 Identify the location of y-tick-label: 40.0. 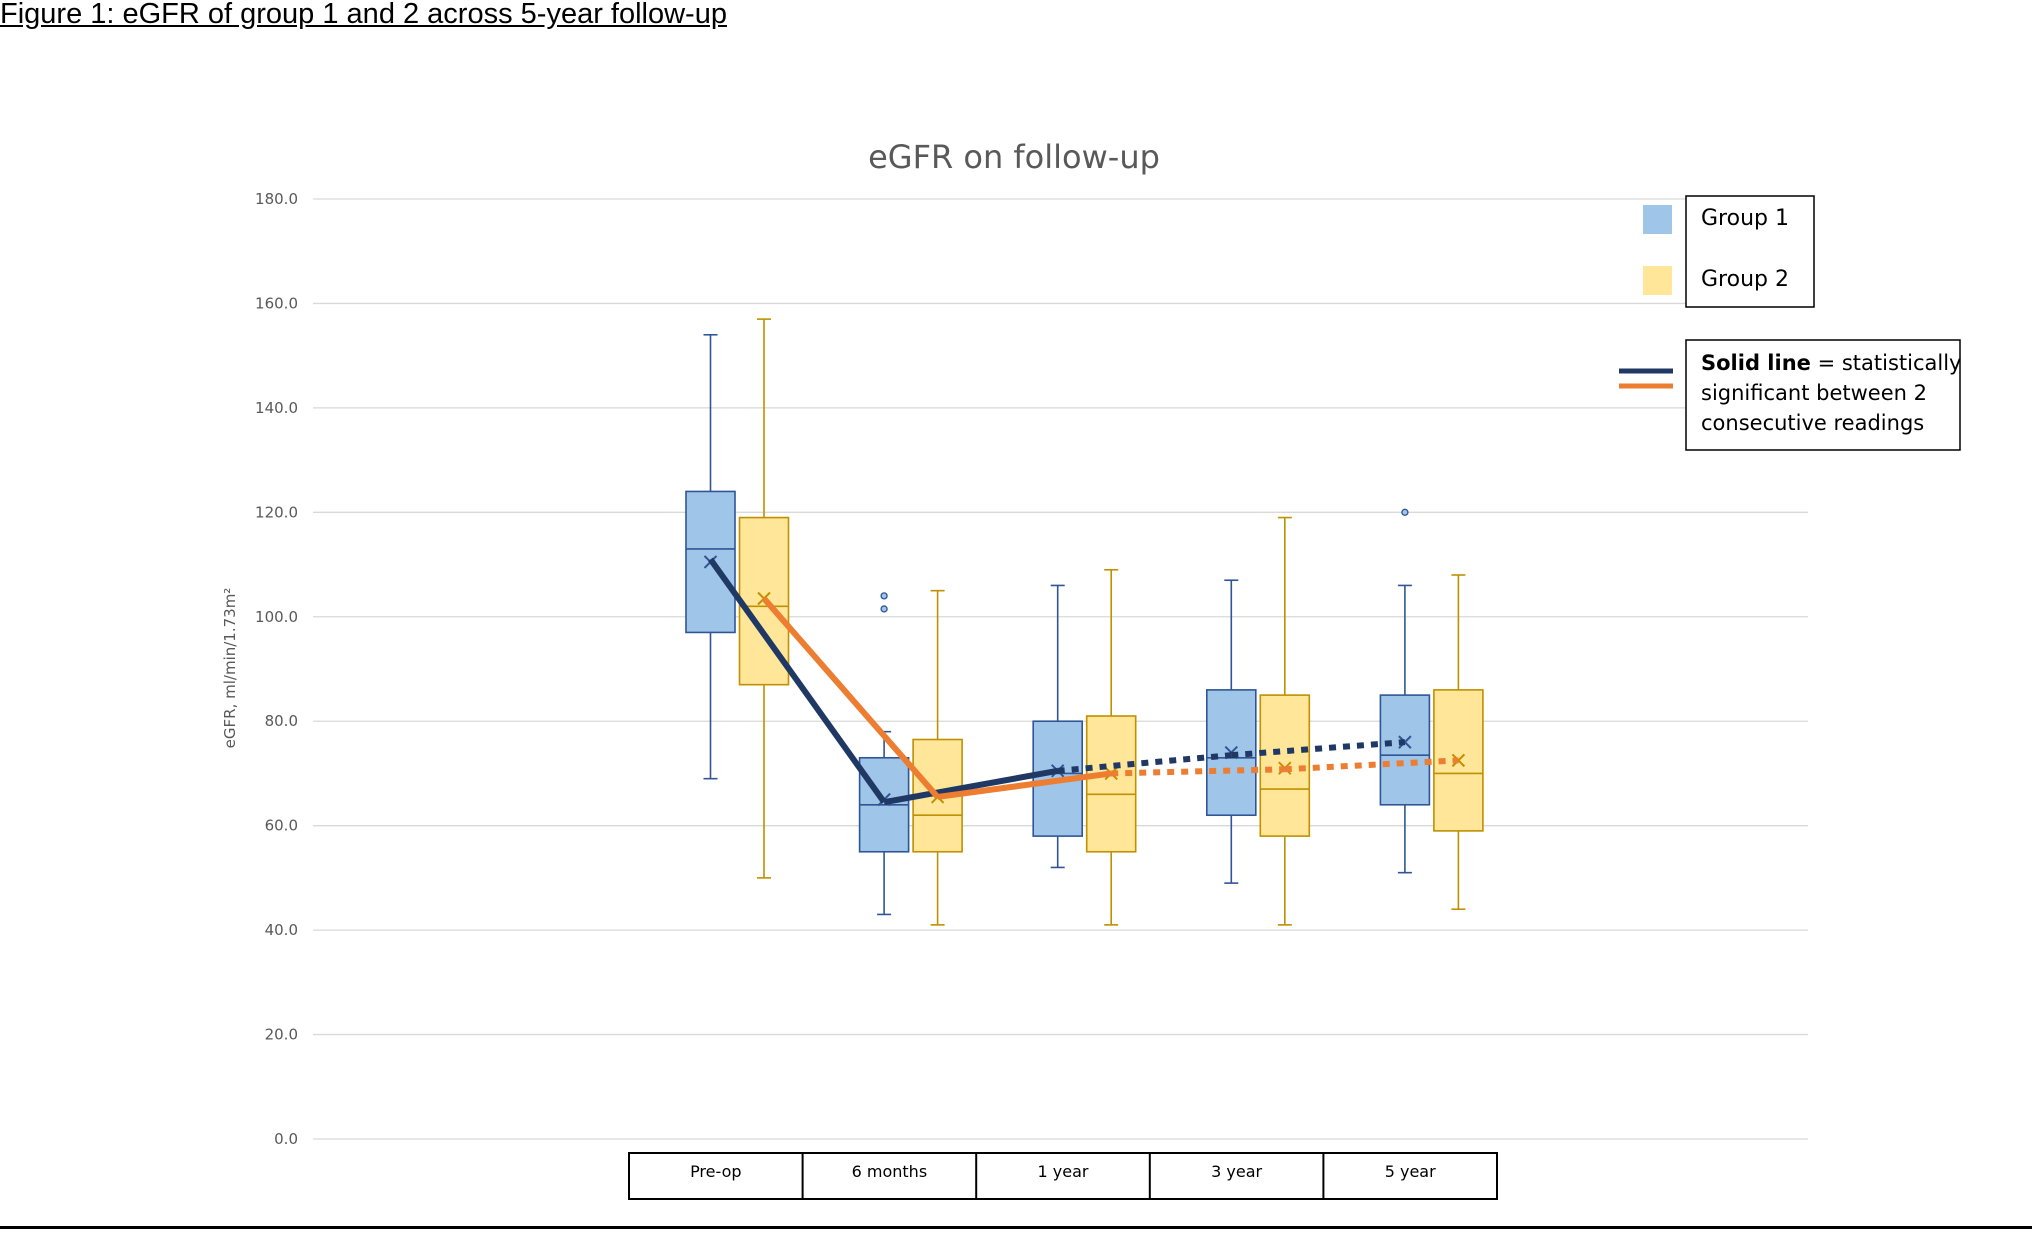
(281, 930).